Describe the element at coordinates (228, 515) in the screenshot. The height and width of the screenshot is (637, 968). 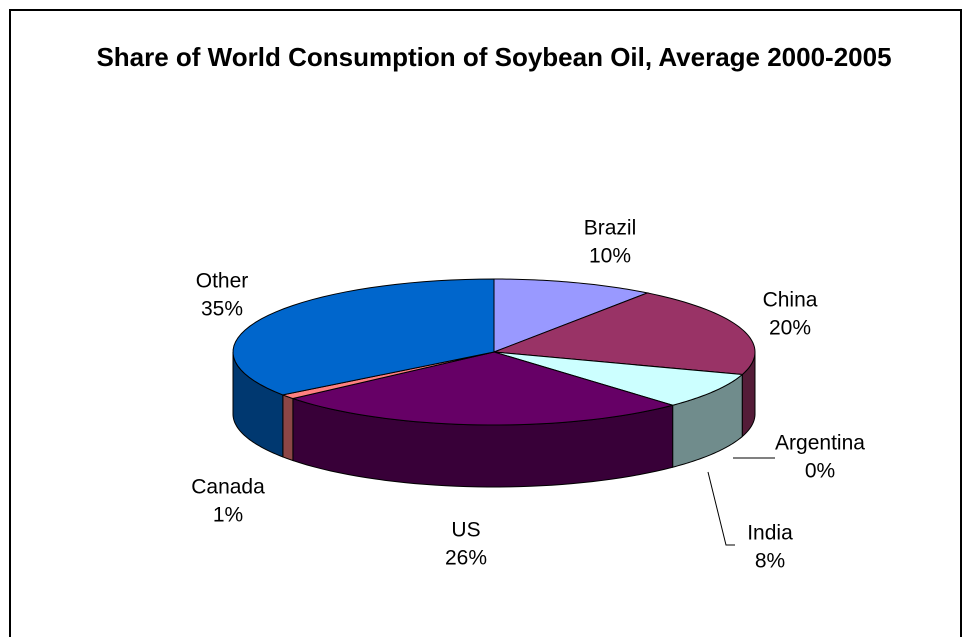
I see `value-label: 1%` at that location.